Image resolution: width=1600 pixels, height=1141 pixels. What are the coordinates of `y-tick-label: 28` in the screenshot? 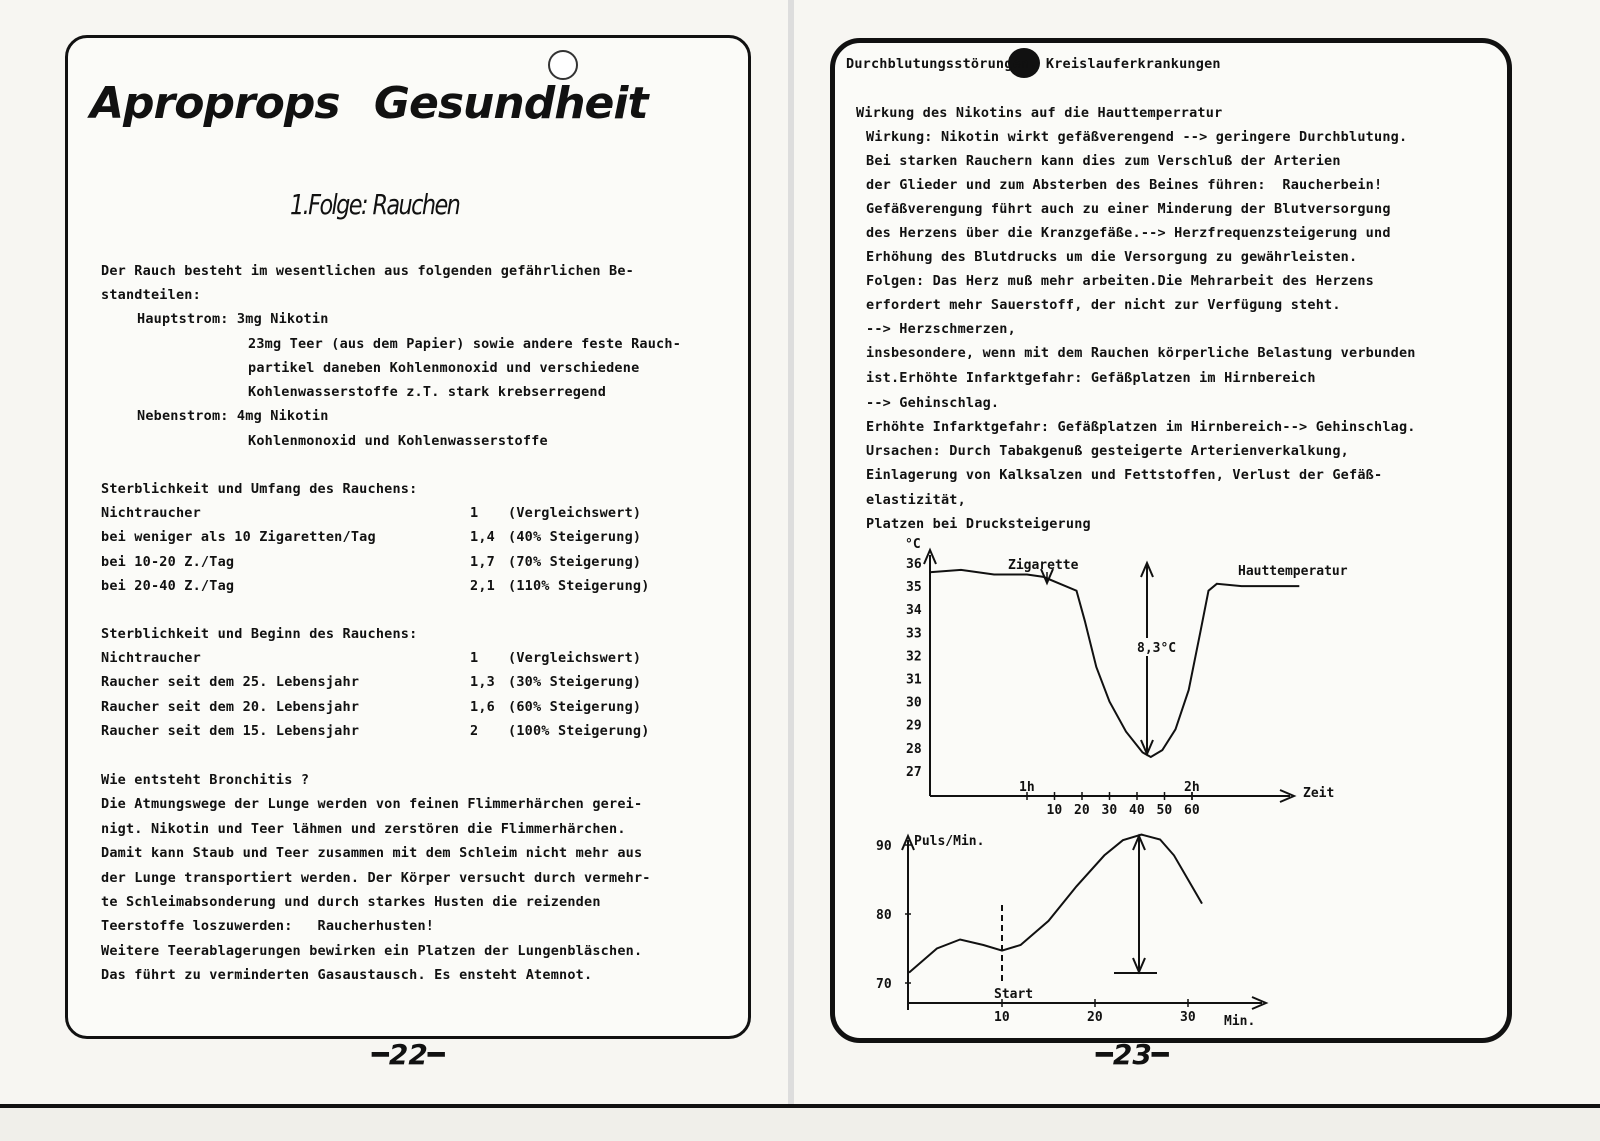 It's located at (914, 749).